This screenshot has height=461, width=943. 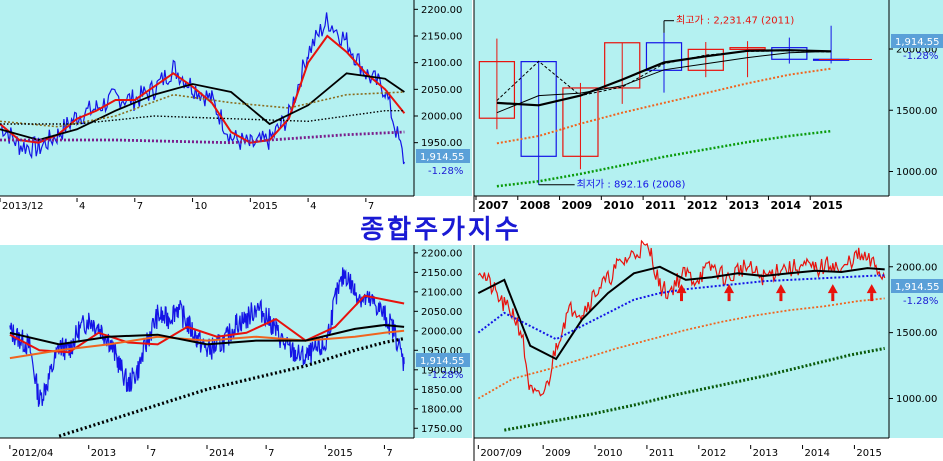 I want to click on daily-ytick-label: 2000.00, so click(x=441, y=117).